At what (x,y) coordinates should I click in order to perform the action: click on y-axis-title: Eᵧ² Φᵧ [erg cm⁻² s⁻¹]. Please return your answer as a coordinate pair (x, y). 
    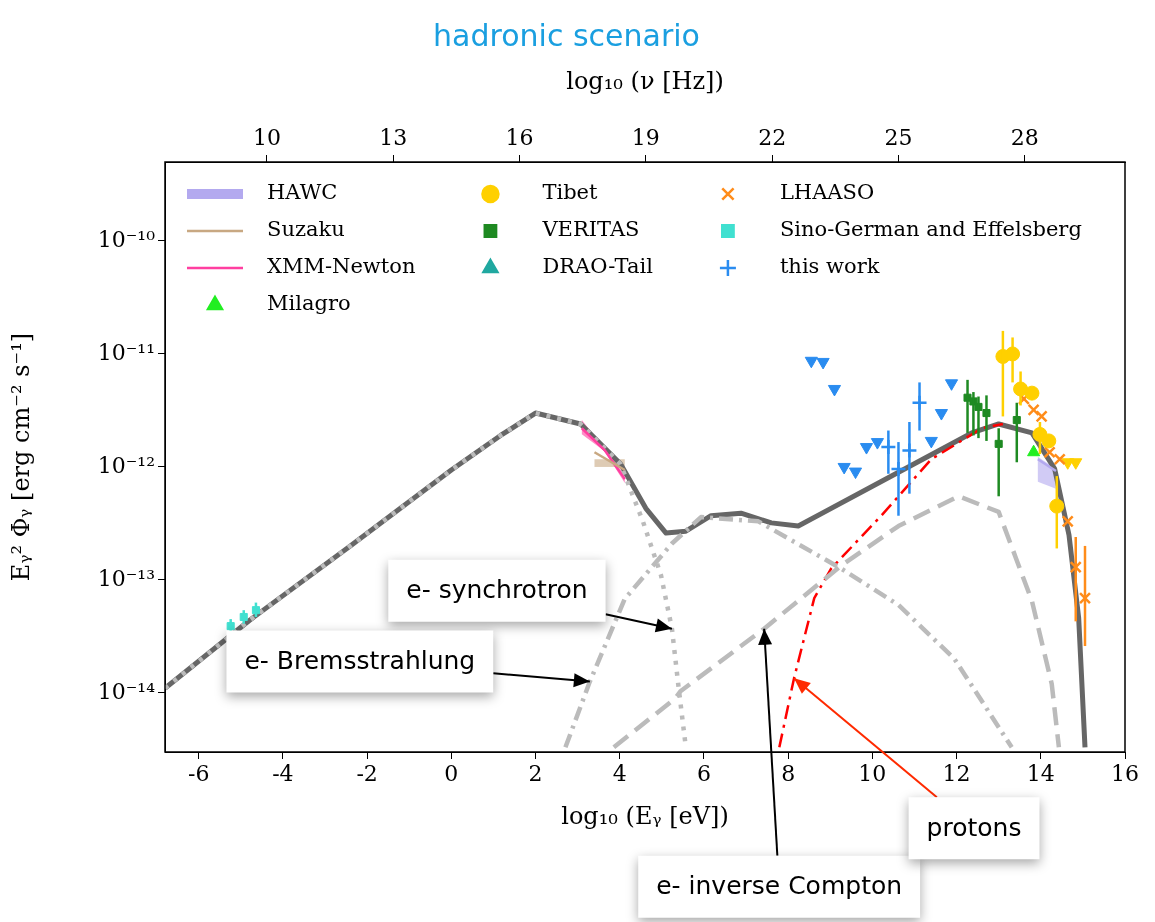
    Looking at the image, I should click on (20, 457).